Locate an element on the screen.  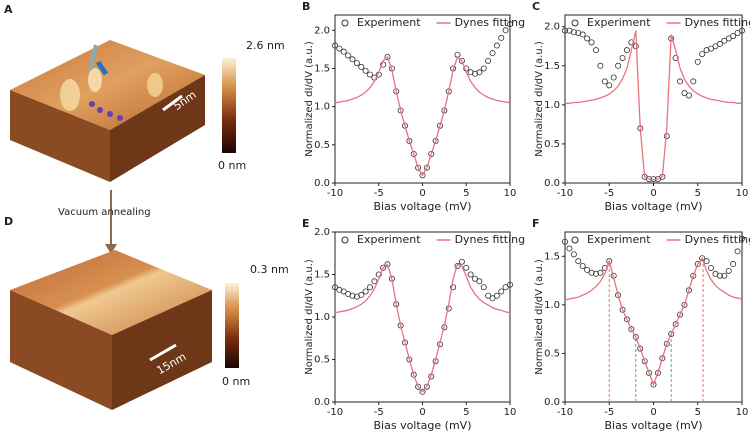
legend-label: Experiment is located at coordinates (389, 239).